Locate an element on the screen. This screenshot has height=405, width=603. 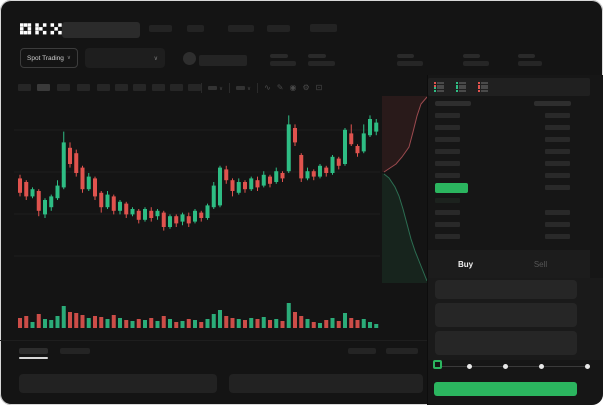
indicator-selector: ∨ is located at coordinates (243, 87).